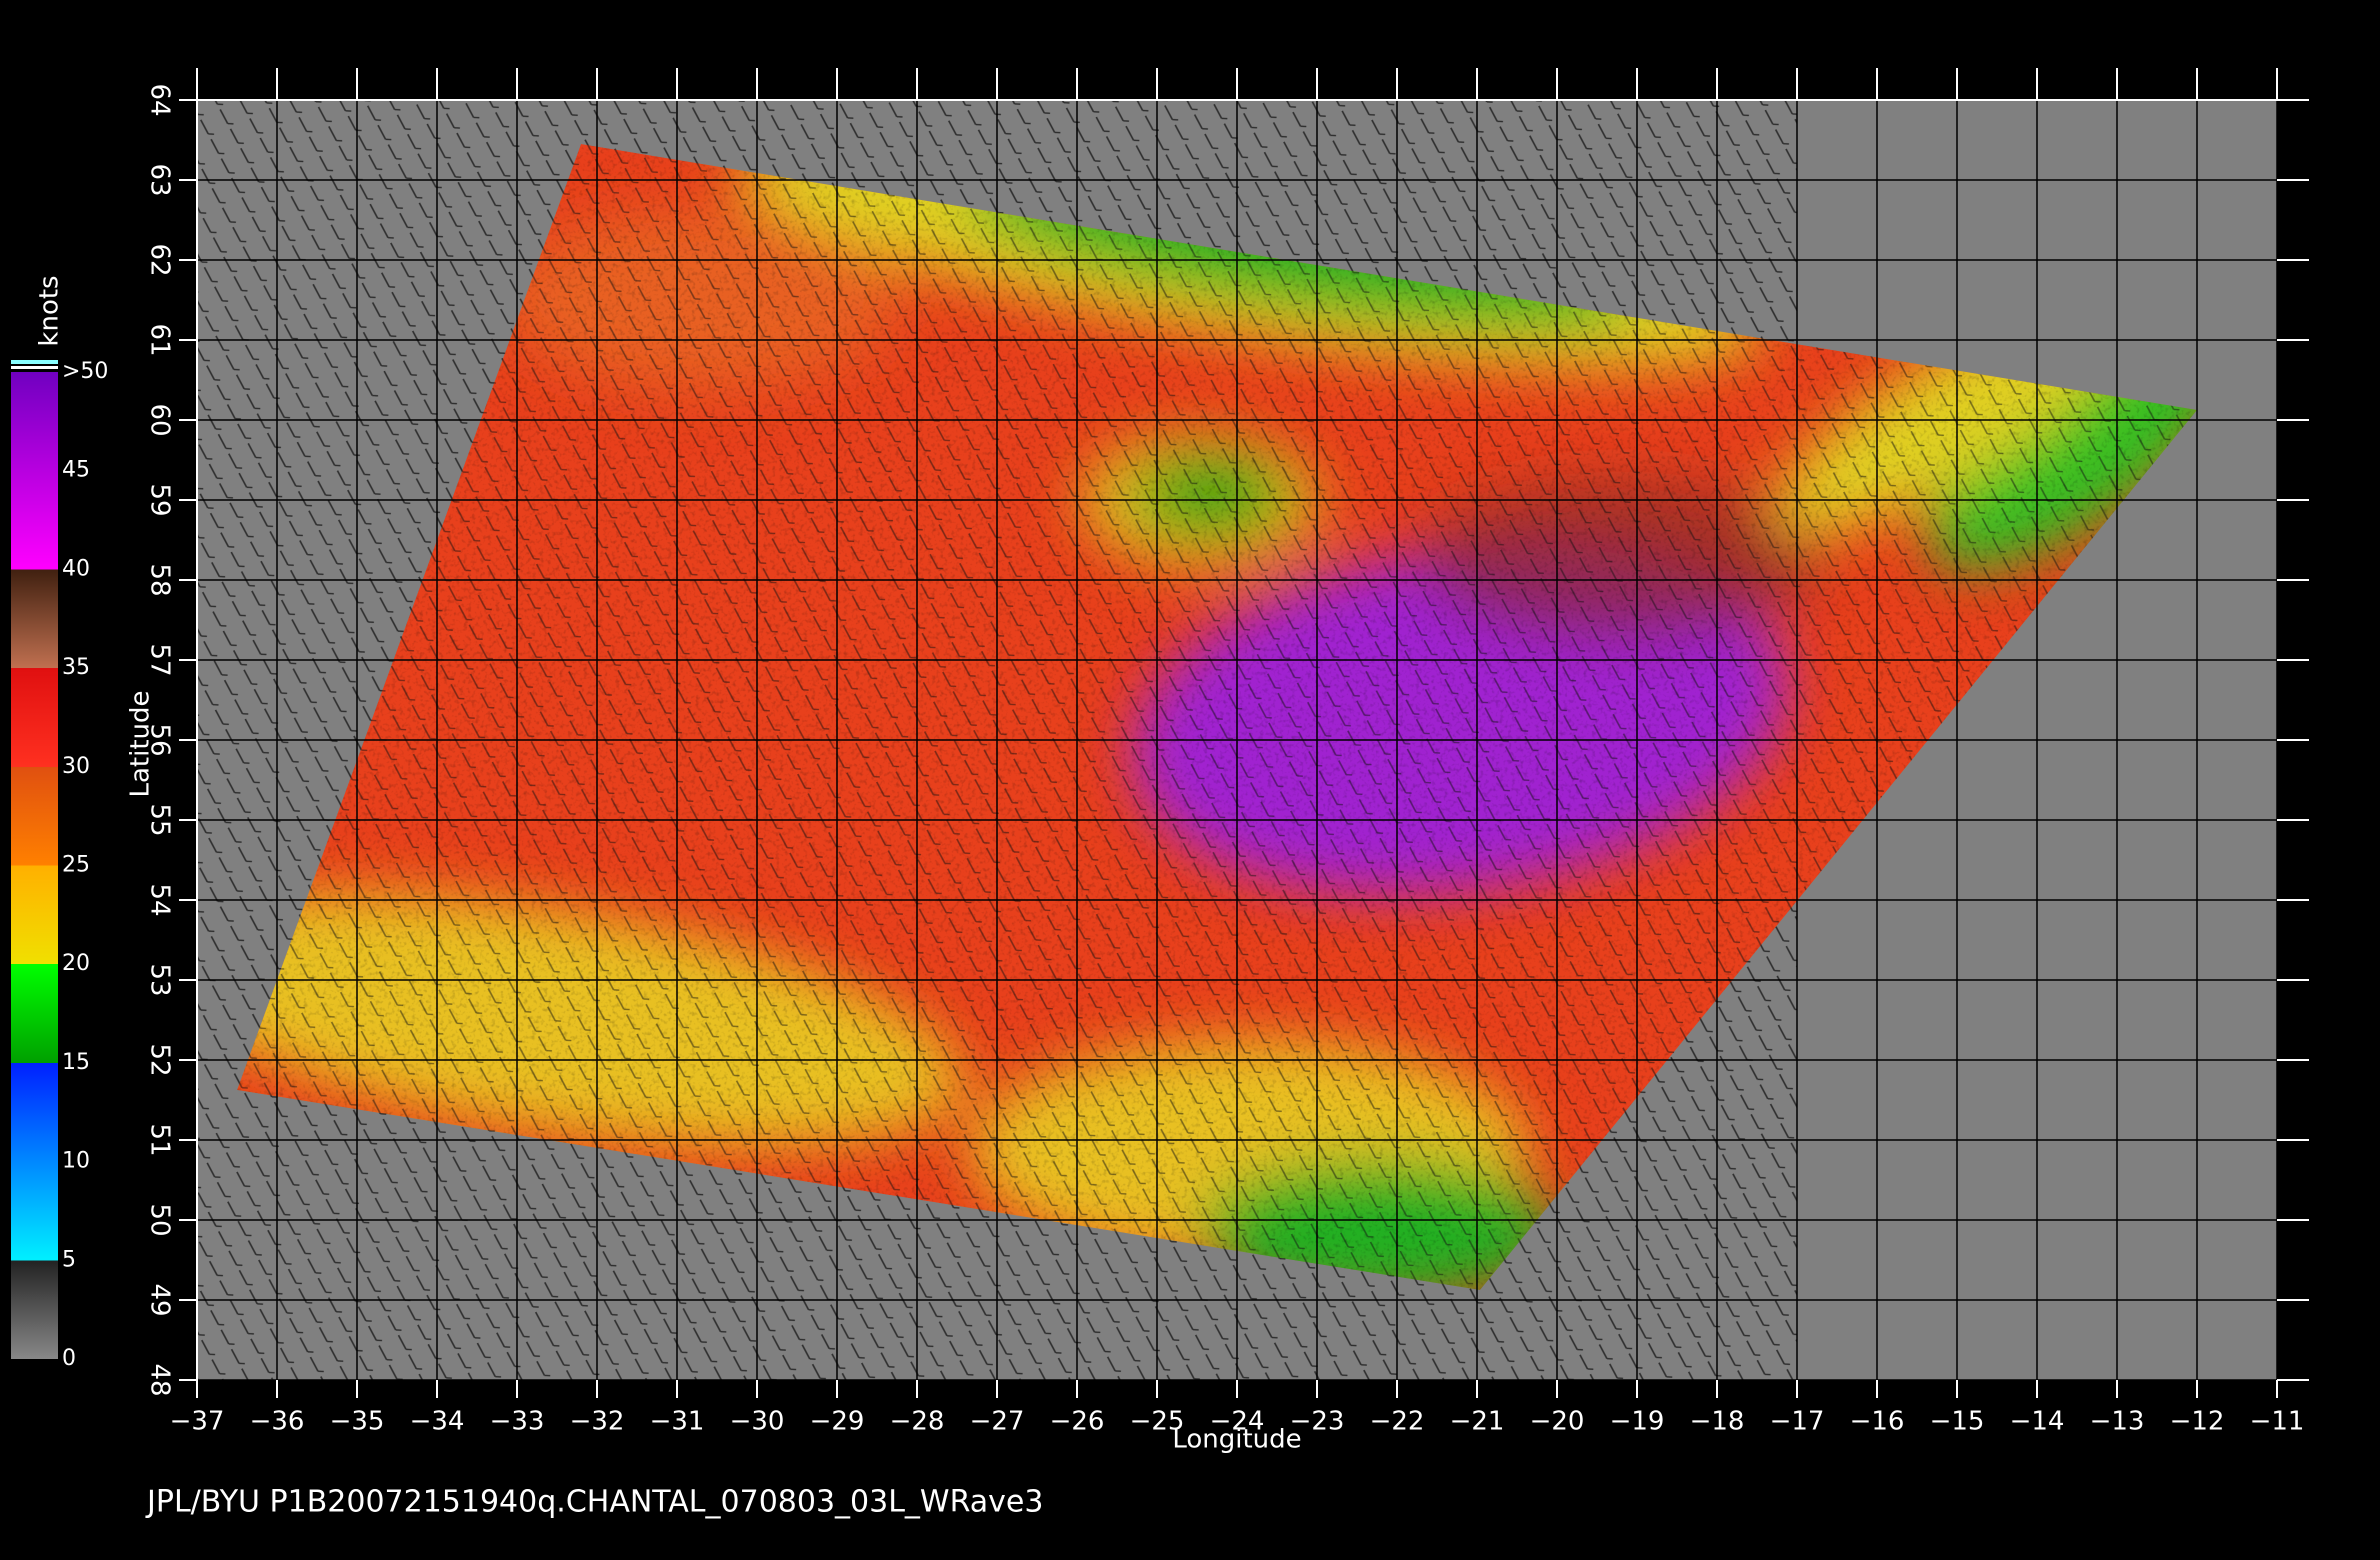 The width and height of the screenshot is (2380, 1560). What do you see at coordinates (837, 1422) in the screenshot?
I see `x-tick-label: −29` at bounding box center [837, 1422].